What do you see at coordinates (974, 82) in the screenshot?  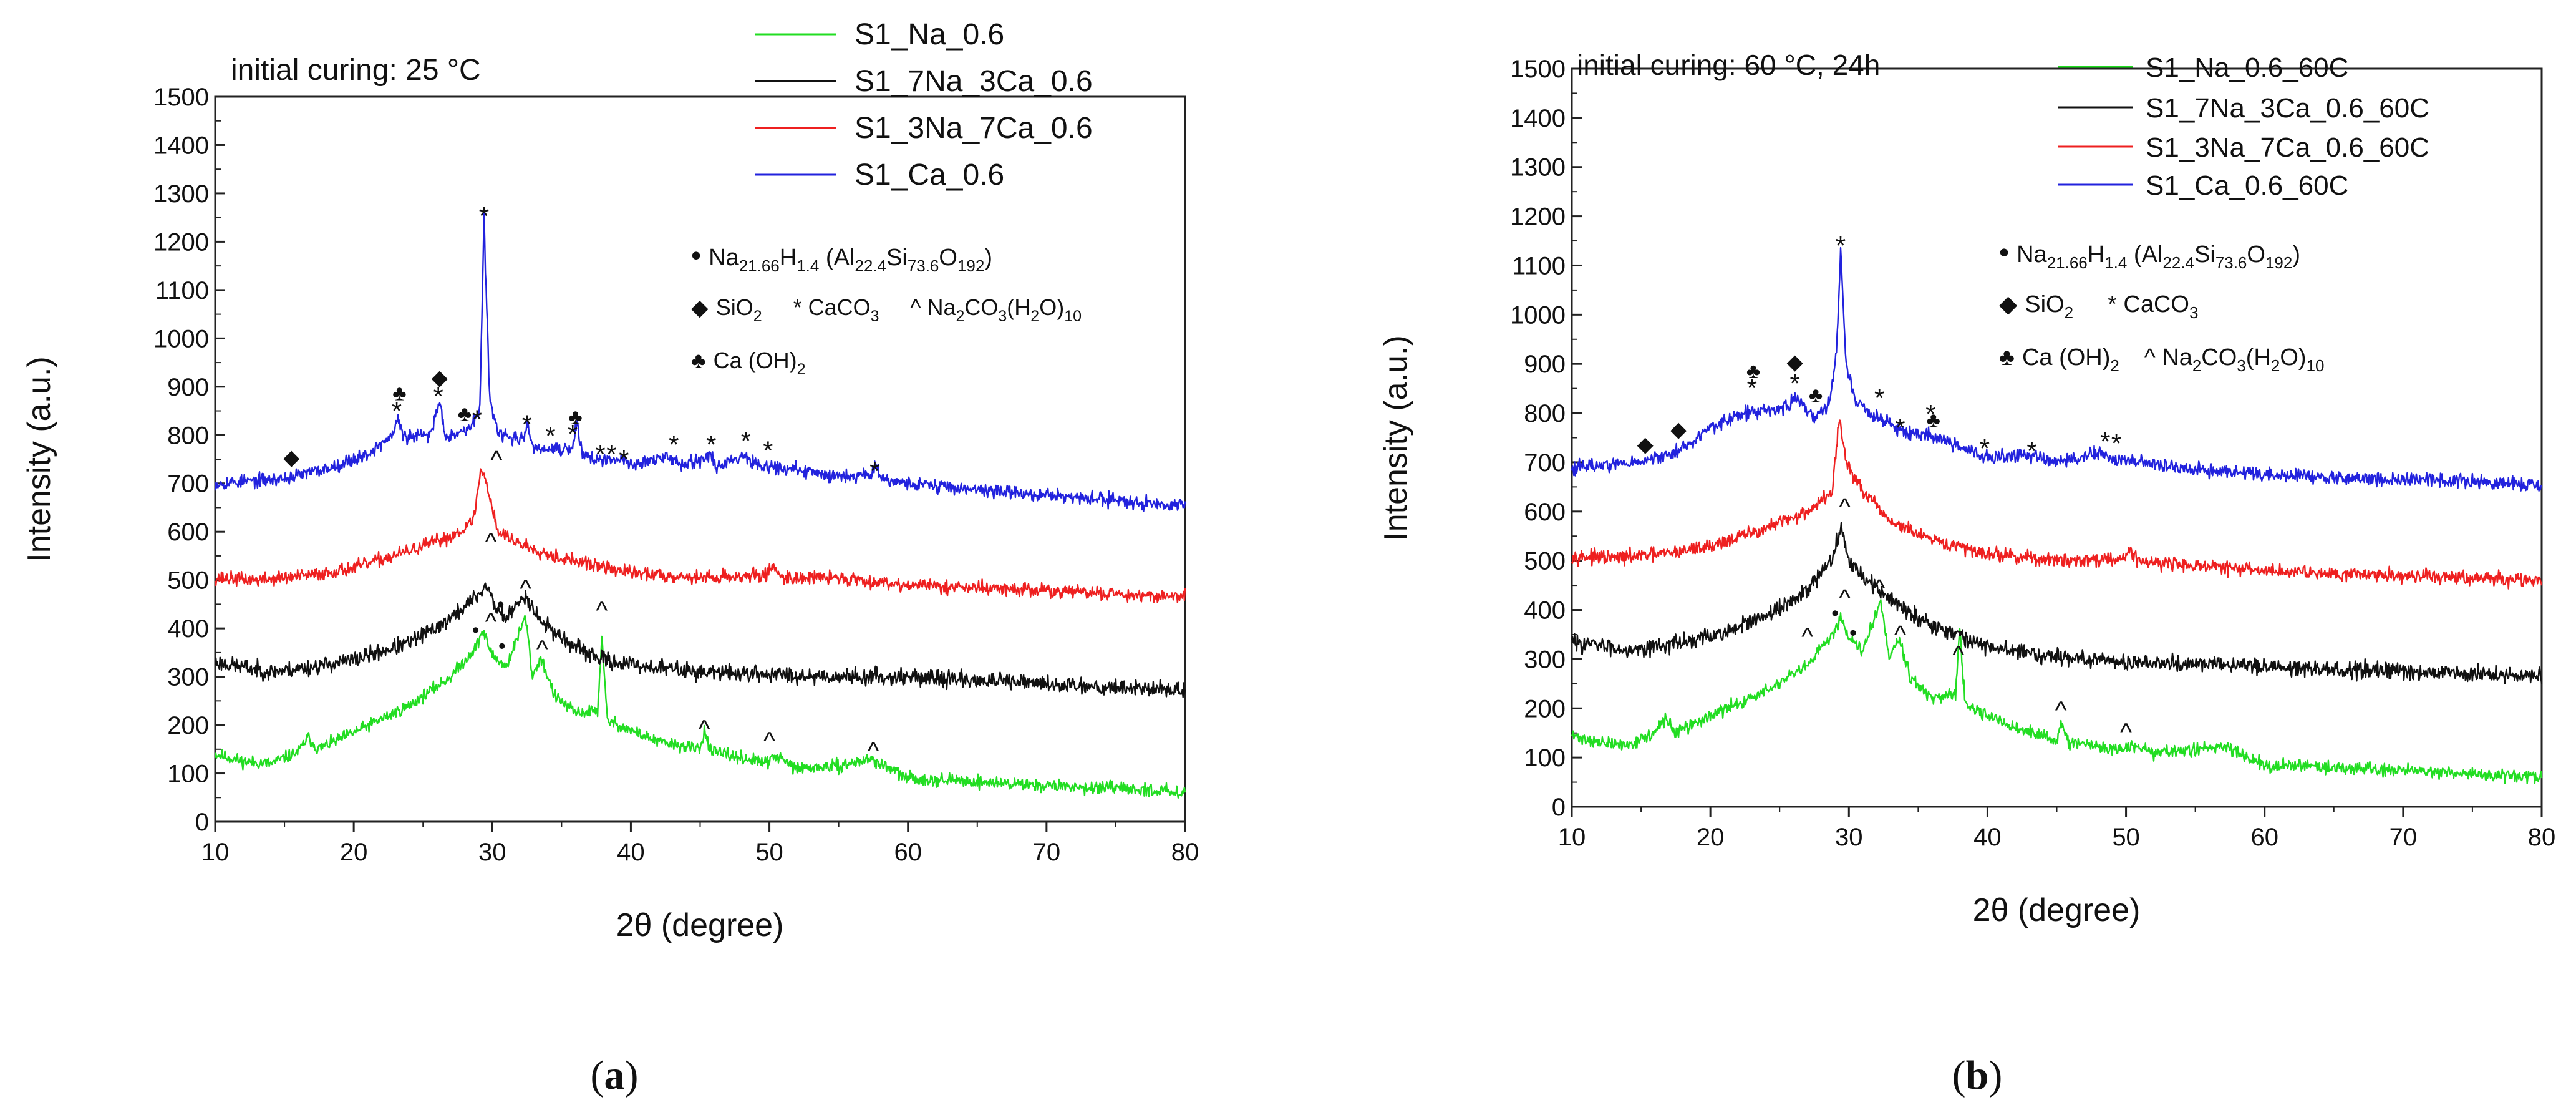 I see `legend-label: S1_7Na_3Ca_0.6` at bounding box center [974, 82].